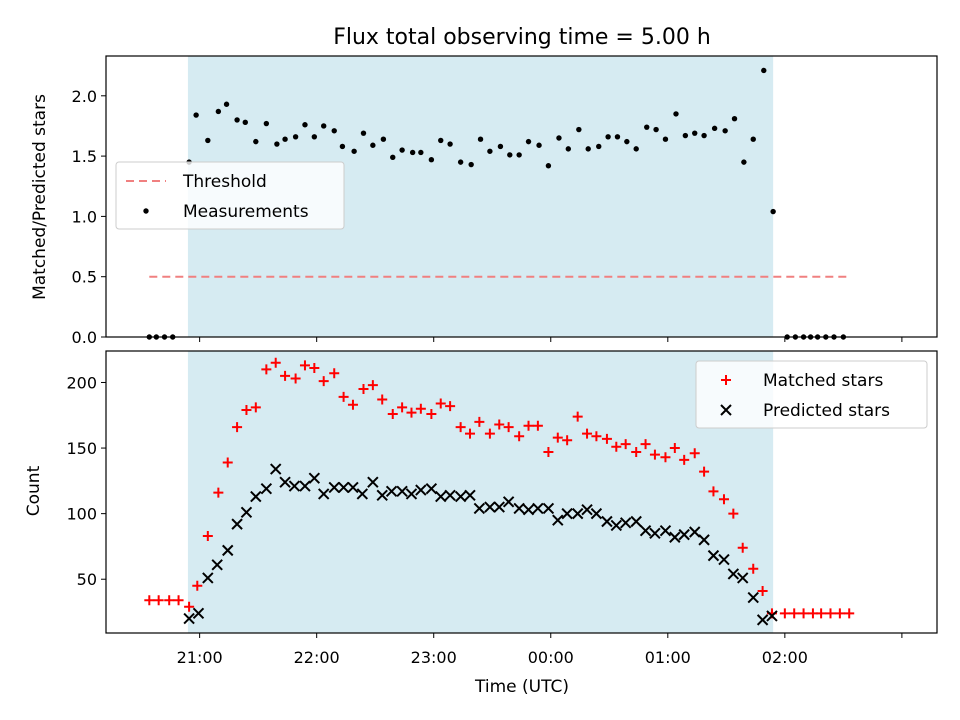 This screenshot has height=720, width=960. What do you see at coordinates (521, 687) in the screenshot?
I see `x-axis-label: Time (UTC)` at bounding box center [521, 687].